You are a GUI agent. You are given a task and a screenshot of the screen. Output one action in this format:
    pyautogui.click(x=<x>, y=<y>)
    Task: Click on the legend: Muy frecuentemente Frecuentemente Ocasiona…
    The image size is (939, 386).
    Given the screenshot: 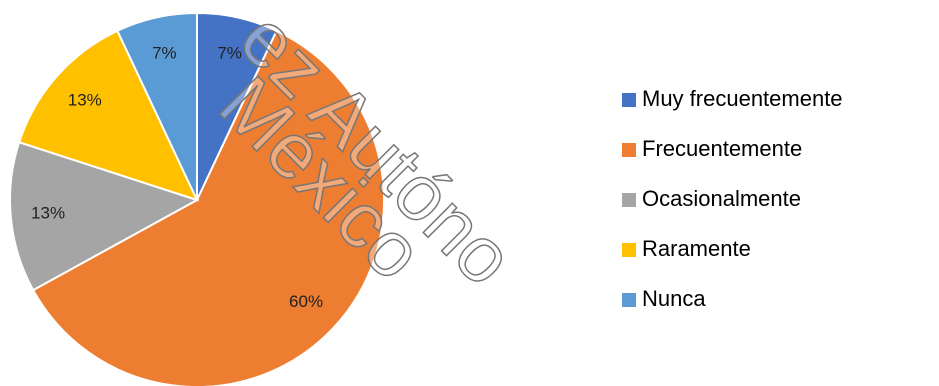 What is the action you would take?
    pyautogui.click(x=732, y=198)
    